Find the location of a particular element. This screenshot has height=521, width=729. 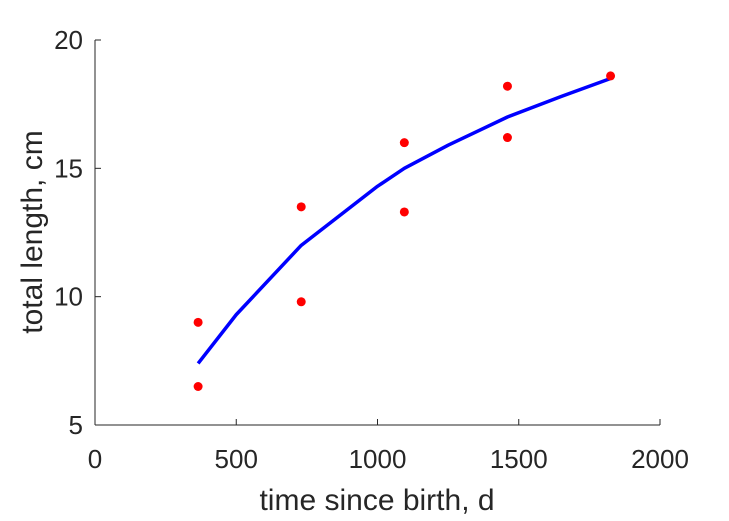

x-tick-label: 1500 is located at coordinates (519, 459).